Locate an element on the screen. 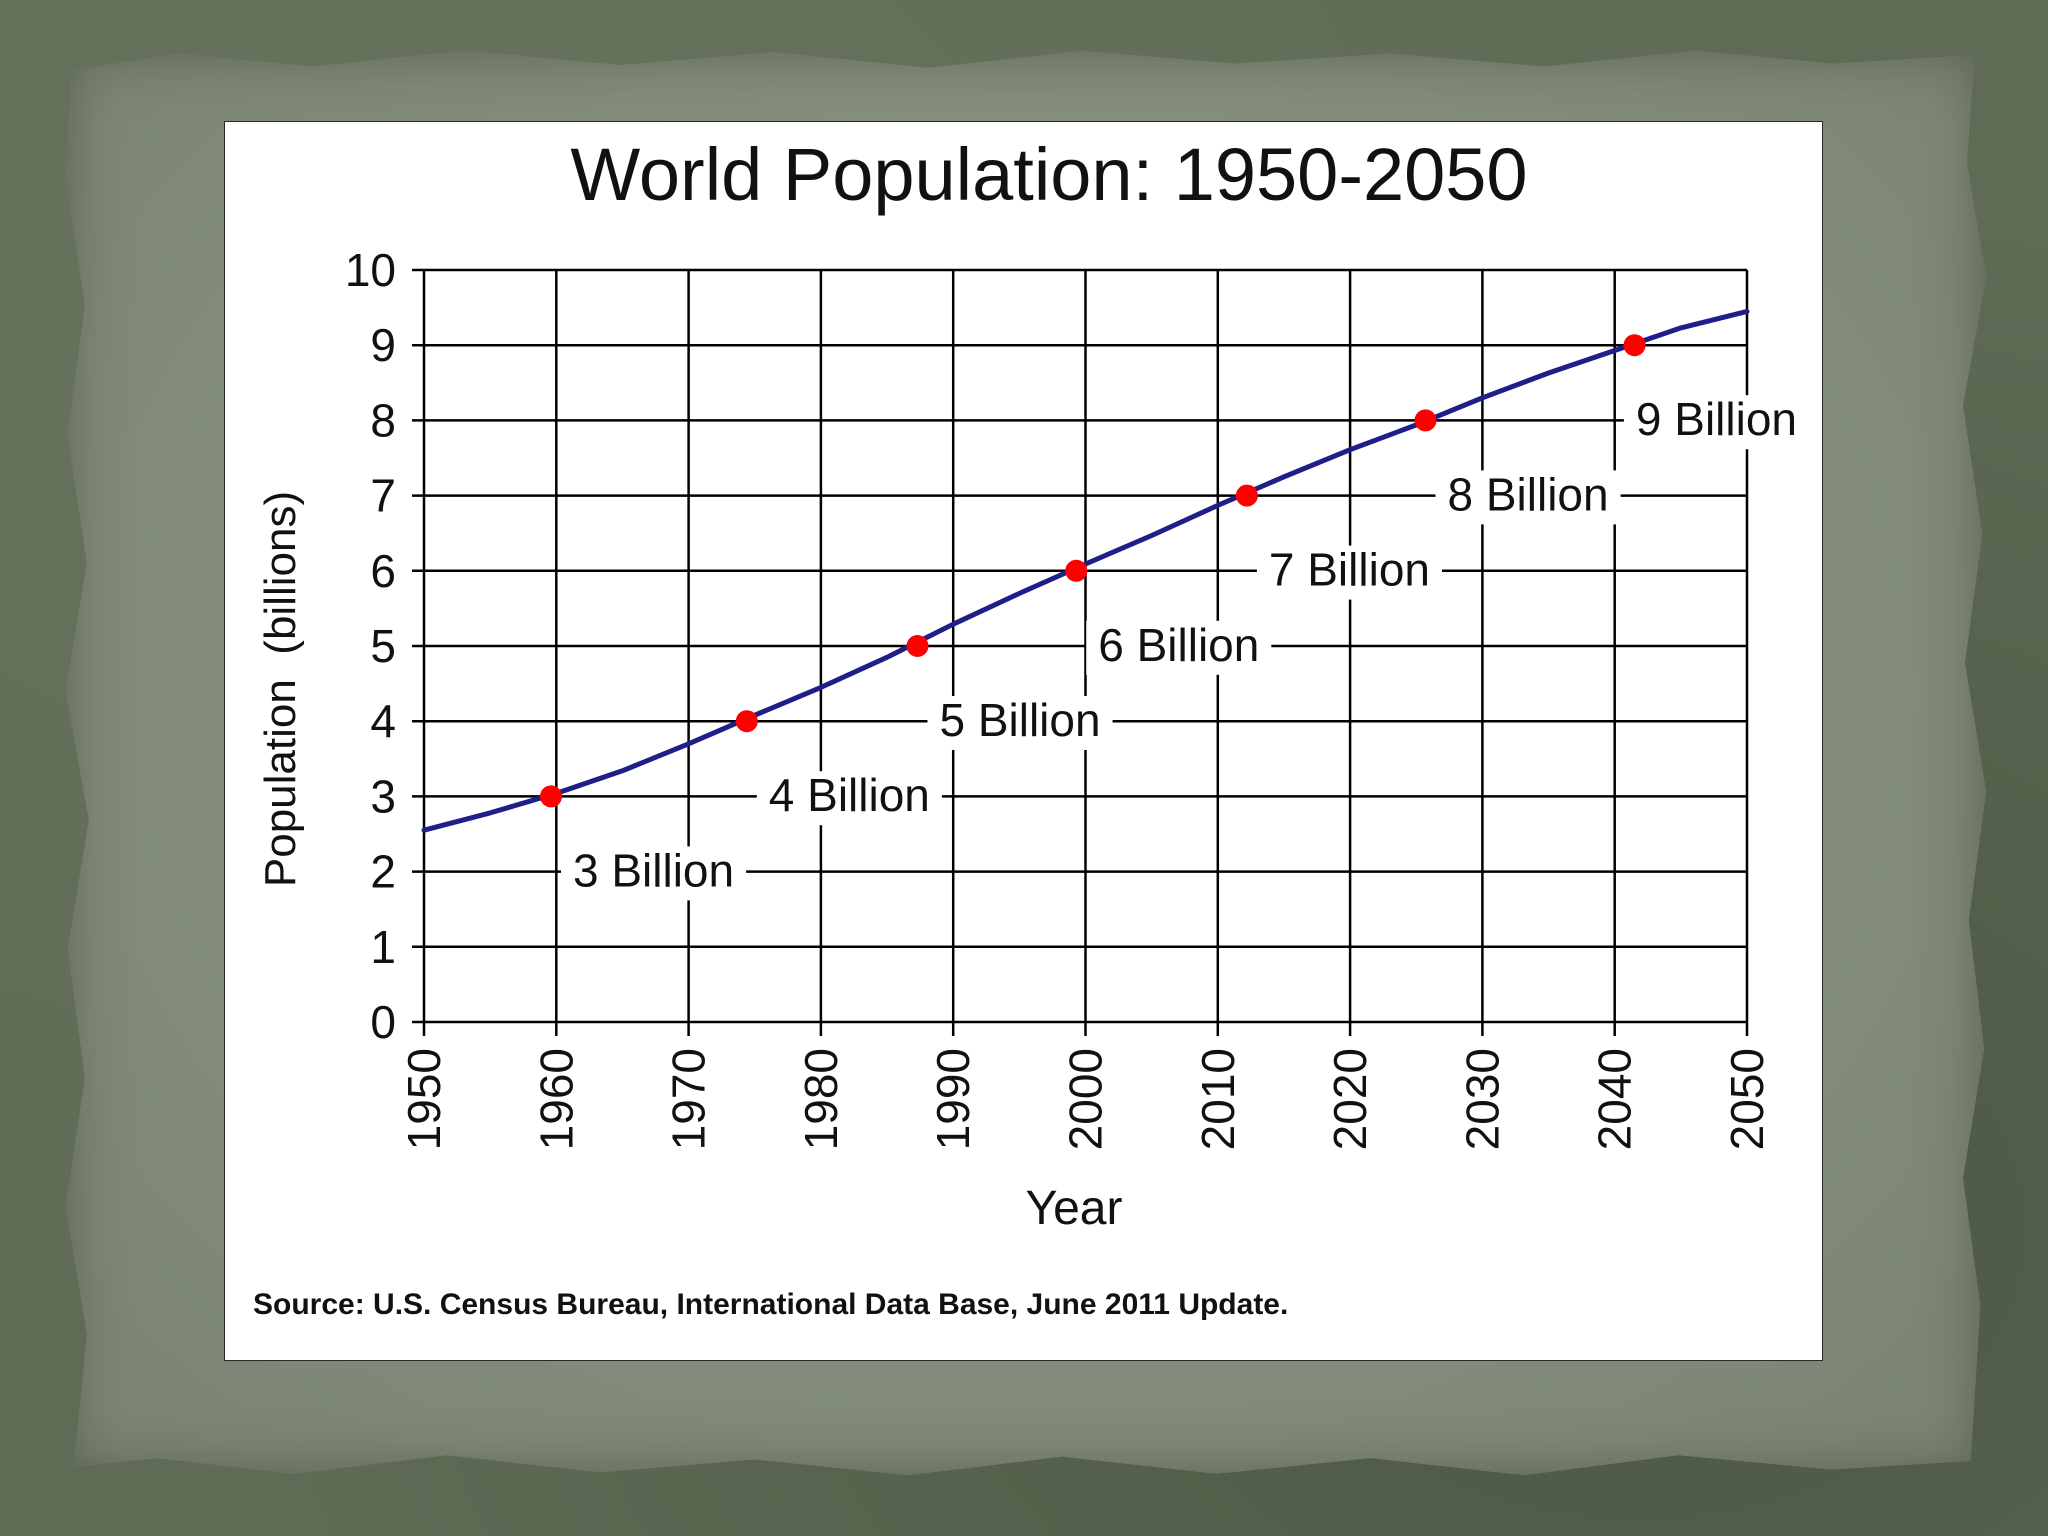 This screenshot has height=1536, width=2048. milestone-label-group: 5 Billion is located at coordinates (1020, 722).